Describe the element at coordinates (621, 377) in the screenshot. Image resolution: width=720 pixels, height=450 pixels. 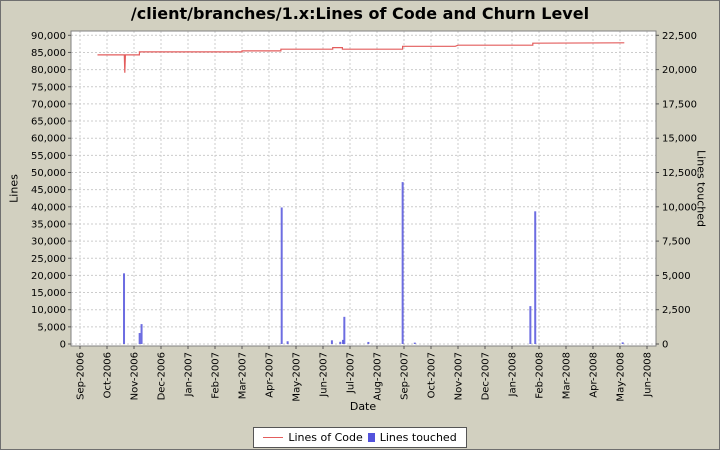
I see `svg-text: May-2008` at that location.